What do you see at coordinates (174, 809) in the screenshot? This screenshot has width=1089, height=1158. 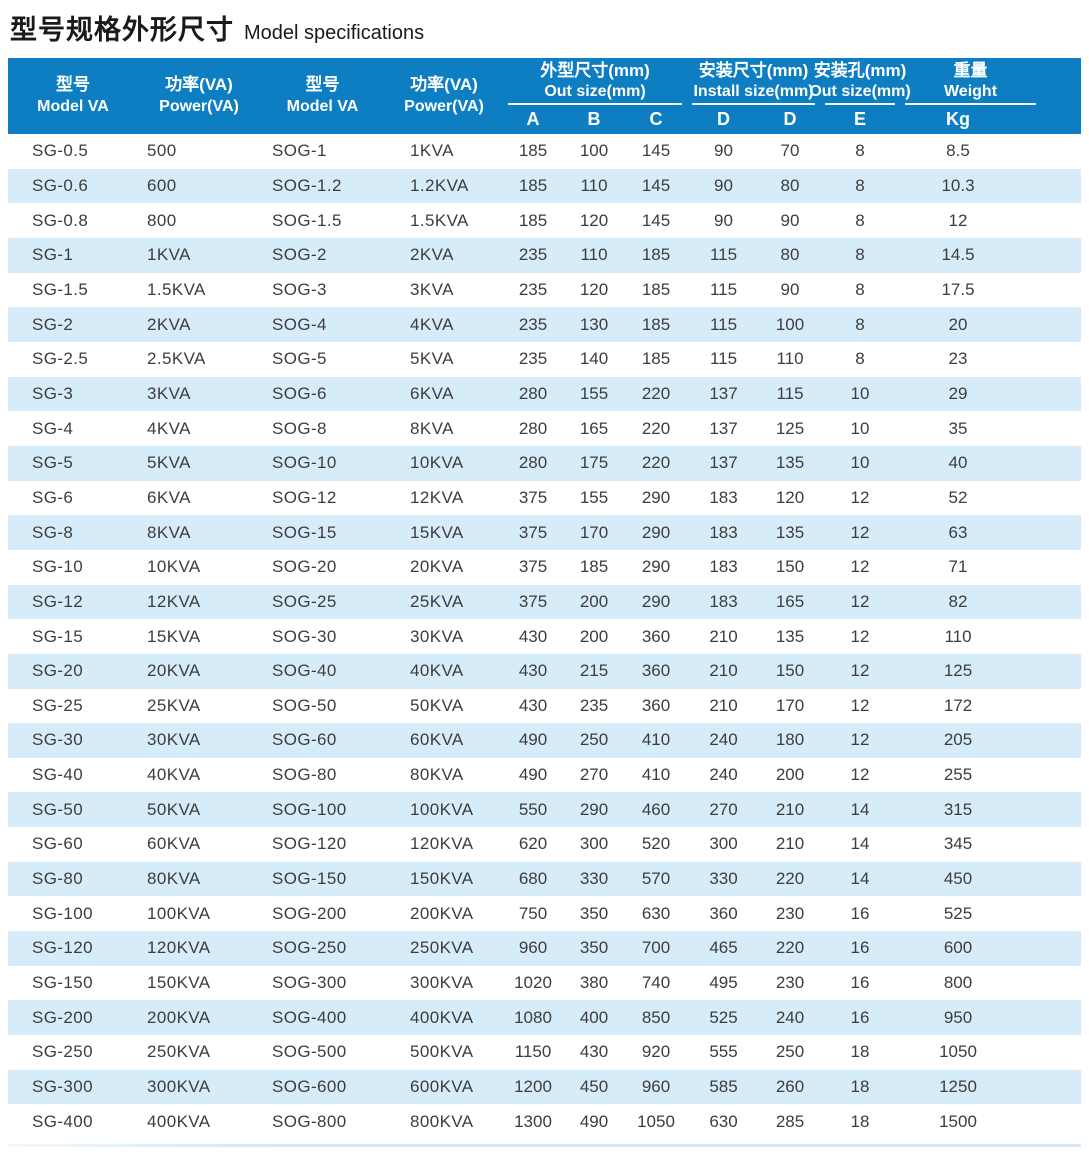 I see `cell: 50KVA` at bounding box center [174, 809].